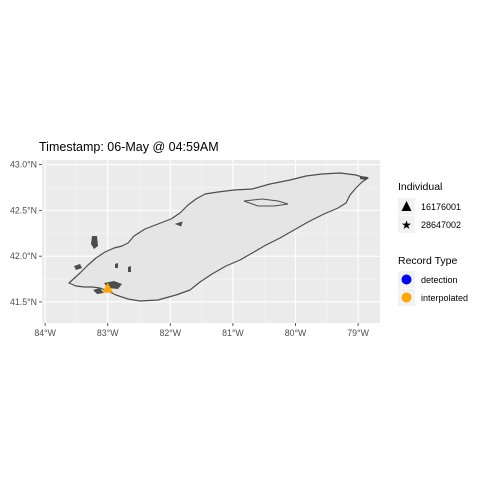 This screenshot has width=480, height=485. What do you see at coordinates (406, 297) in the screenshot?
I see `interpolated-dot-icon` at bounding box center [406, 297].